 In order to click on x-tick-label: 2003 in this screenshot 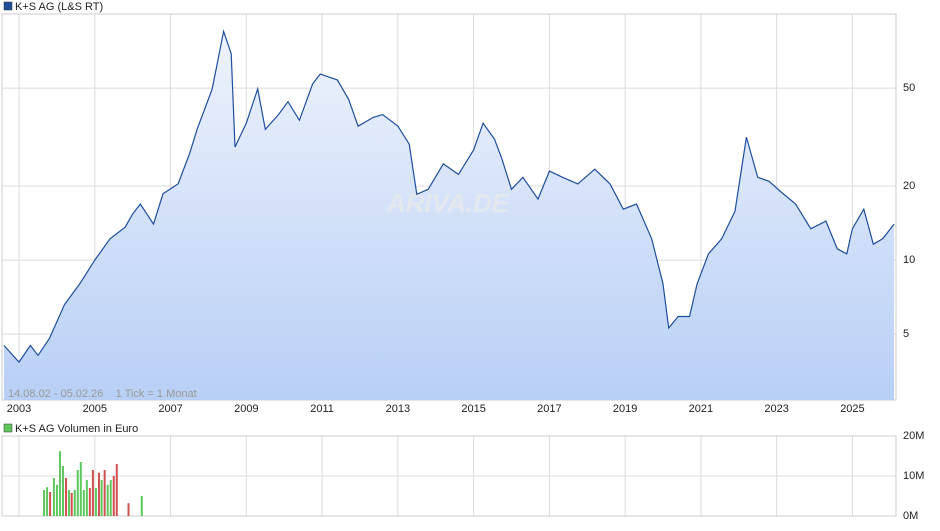, I will do `click(19, 409)`.